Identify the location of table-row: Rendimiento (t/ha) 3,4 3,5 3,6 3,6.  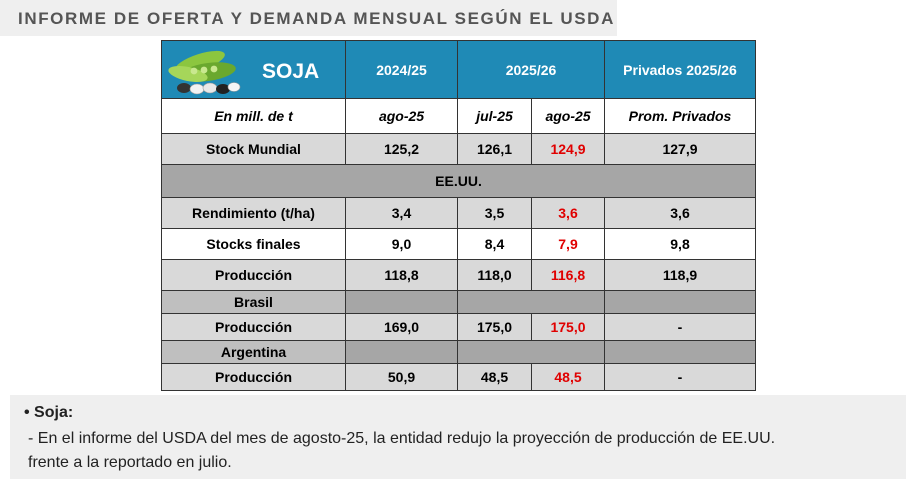
(458, 213).